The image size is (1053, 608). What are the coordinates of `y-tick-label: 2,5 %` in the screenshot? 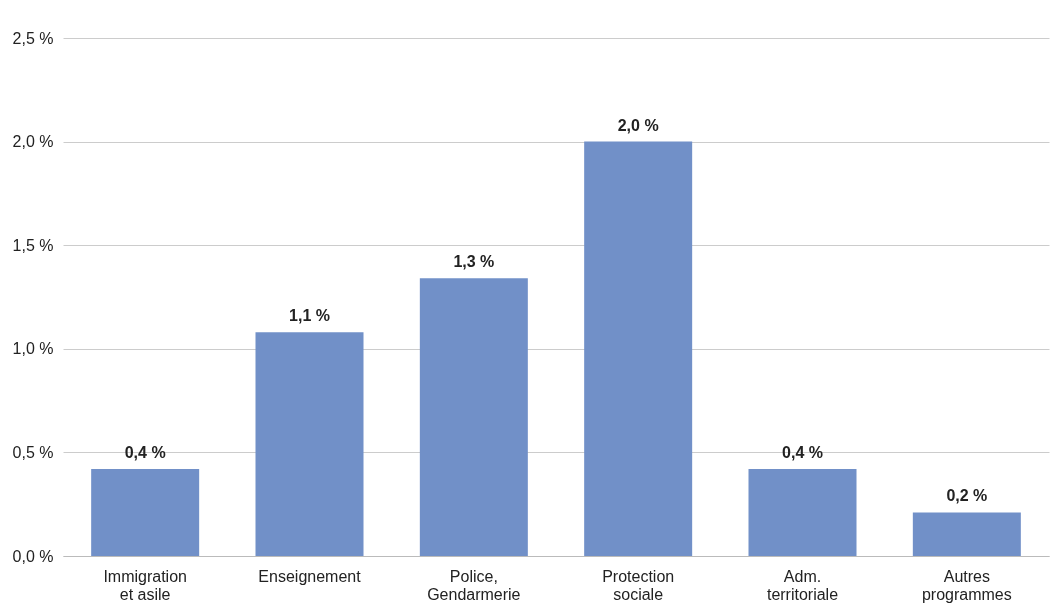 It's located at (33, 38).